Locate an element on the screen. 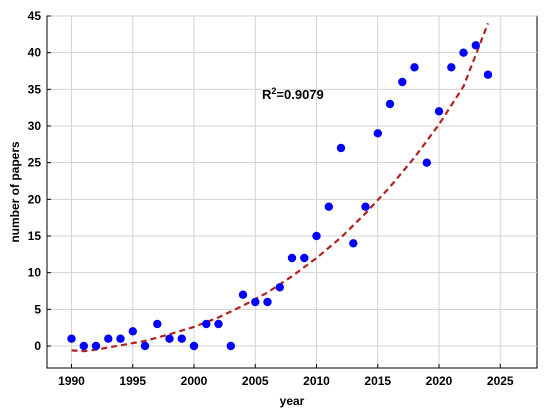  y-tick-label: 0 is located at coordinates (37, 346).